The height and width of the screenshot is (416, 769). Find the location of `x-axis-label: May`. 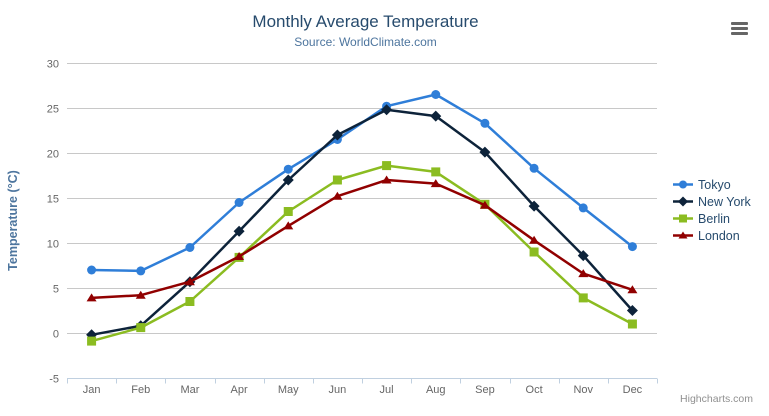

x-axis-label: May is located at coordinates (288, 390).